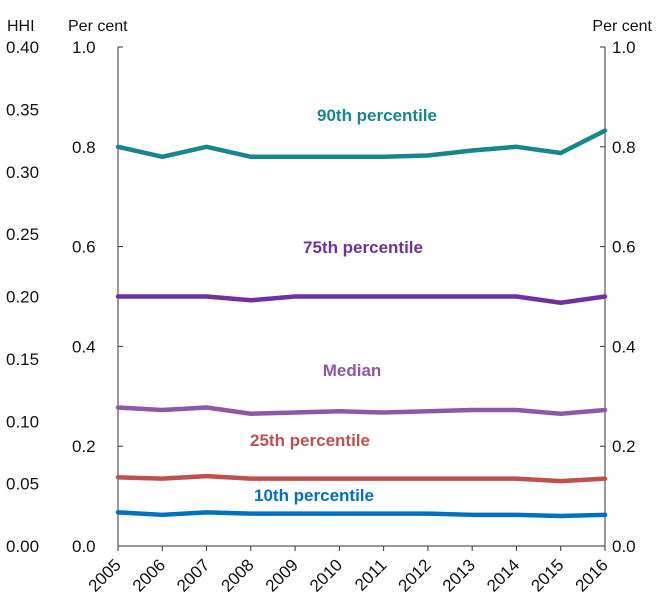 This screenshot has height=605, width=657. I want to click on left-axis-tick-label: 0.20, so click(22, 297).